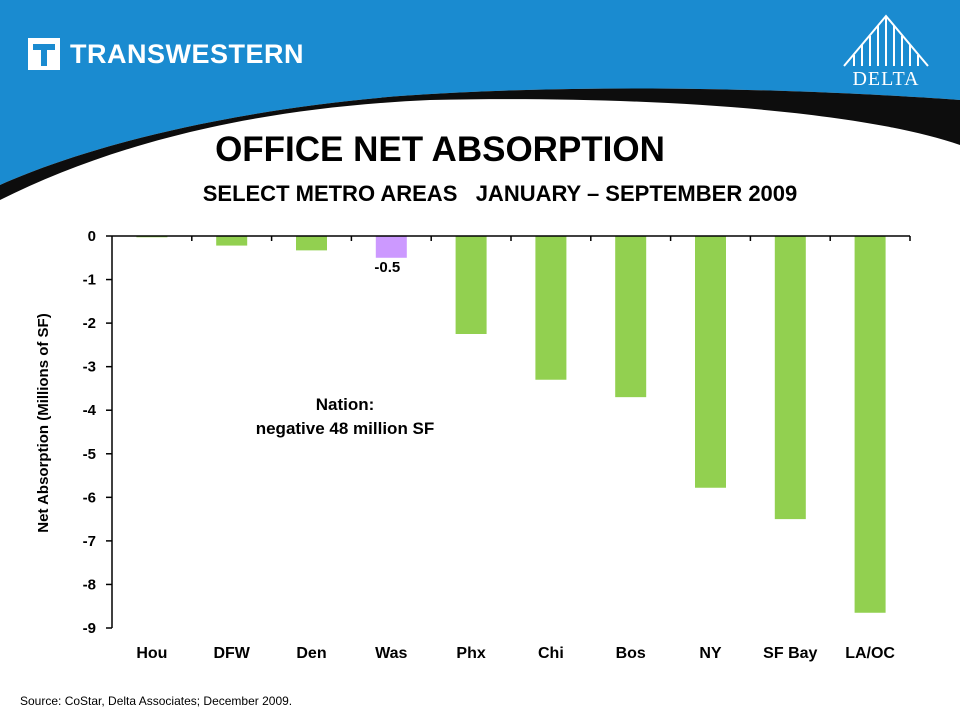  What do you see at coordinates (870, 653) in the screenshot?
I see `x-tick-label: LA/OC` at bounding box center [870, 653].